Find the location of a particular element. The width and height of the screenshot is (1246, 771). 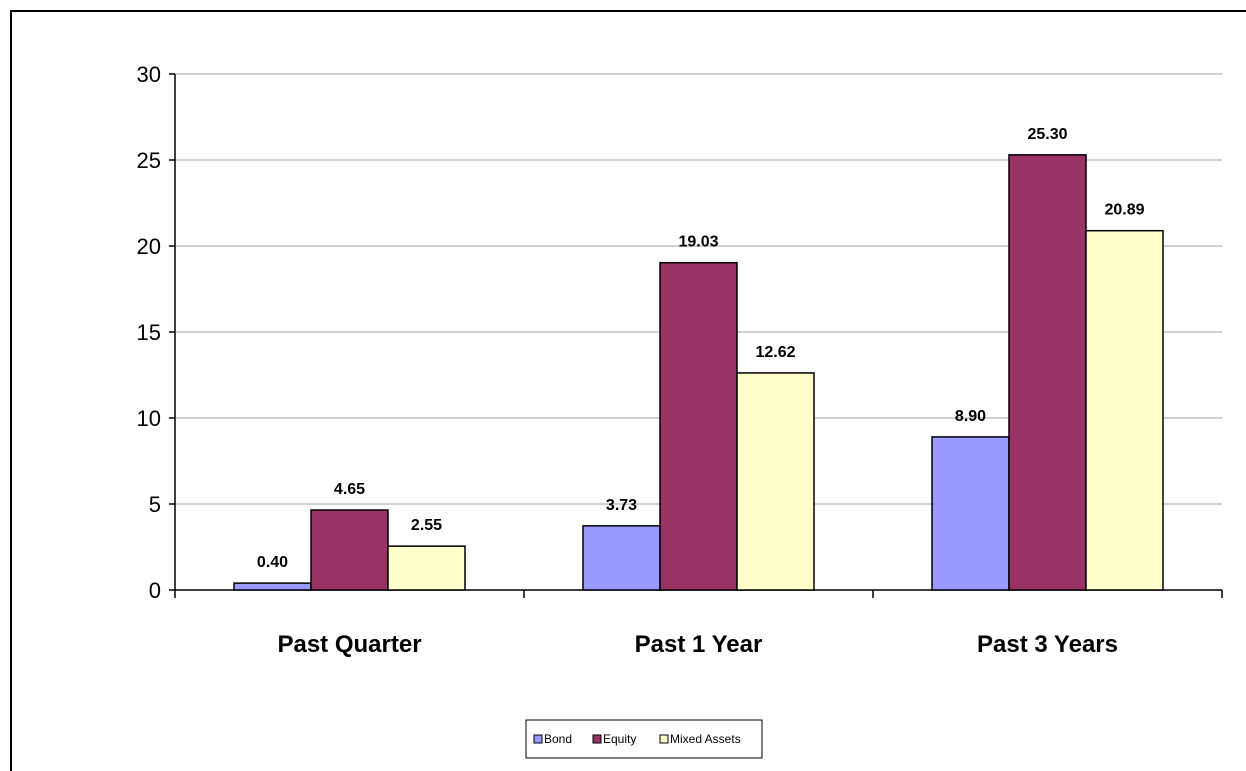

data-label: 4.65 is located at coordinates (349, 489).